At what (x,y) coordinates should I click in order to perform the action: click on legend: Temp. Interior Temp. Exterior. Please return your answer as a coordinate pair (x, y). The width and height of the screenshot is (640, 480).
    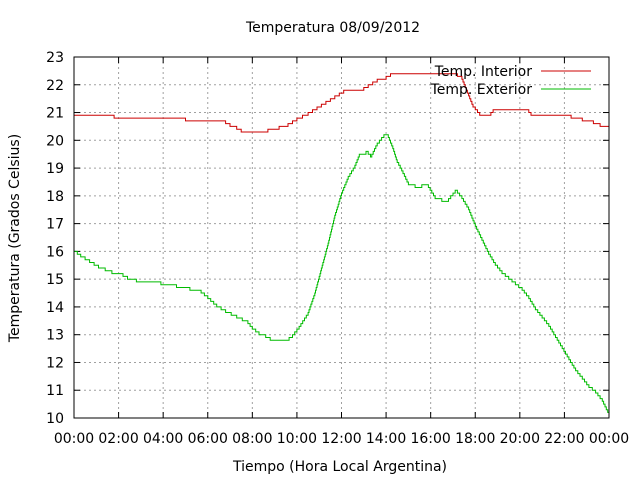
    Looking at the image, I should click on (510, 81).